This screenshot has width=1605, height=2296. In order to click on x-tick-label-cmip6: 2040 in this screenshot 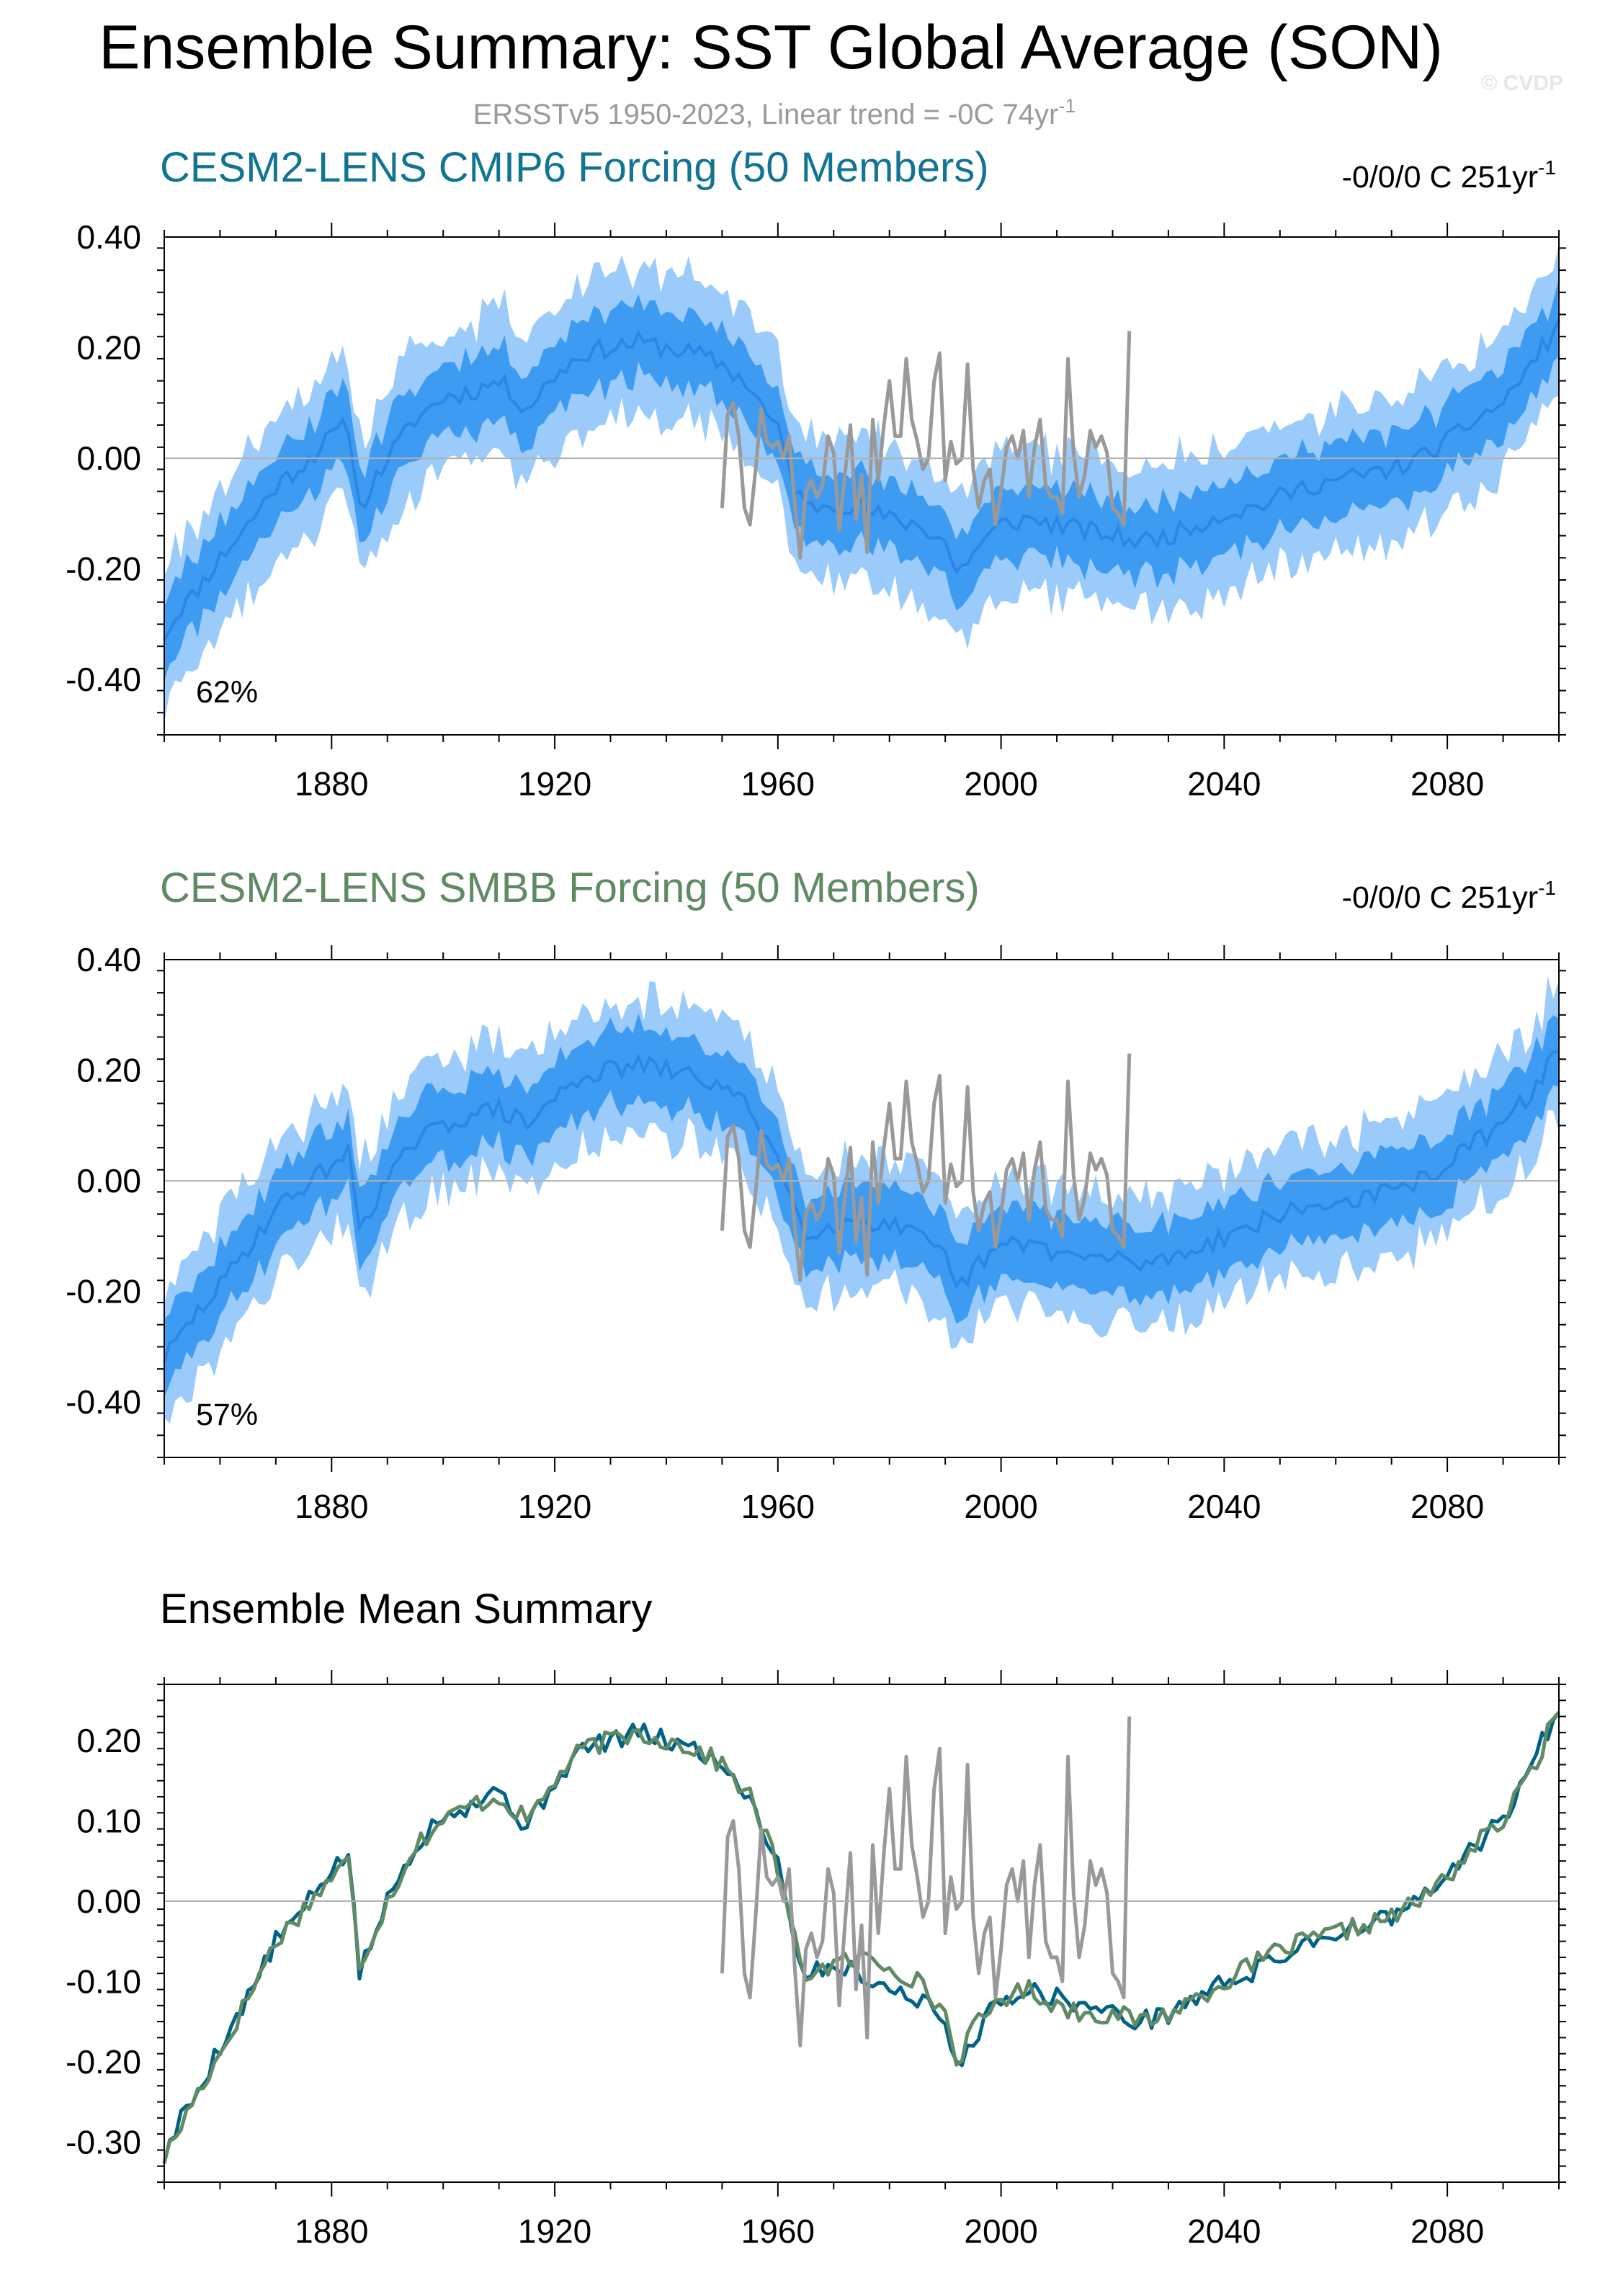, I will do `click(1224, 784)`.